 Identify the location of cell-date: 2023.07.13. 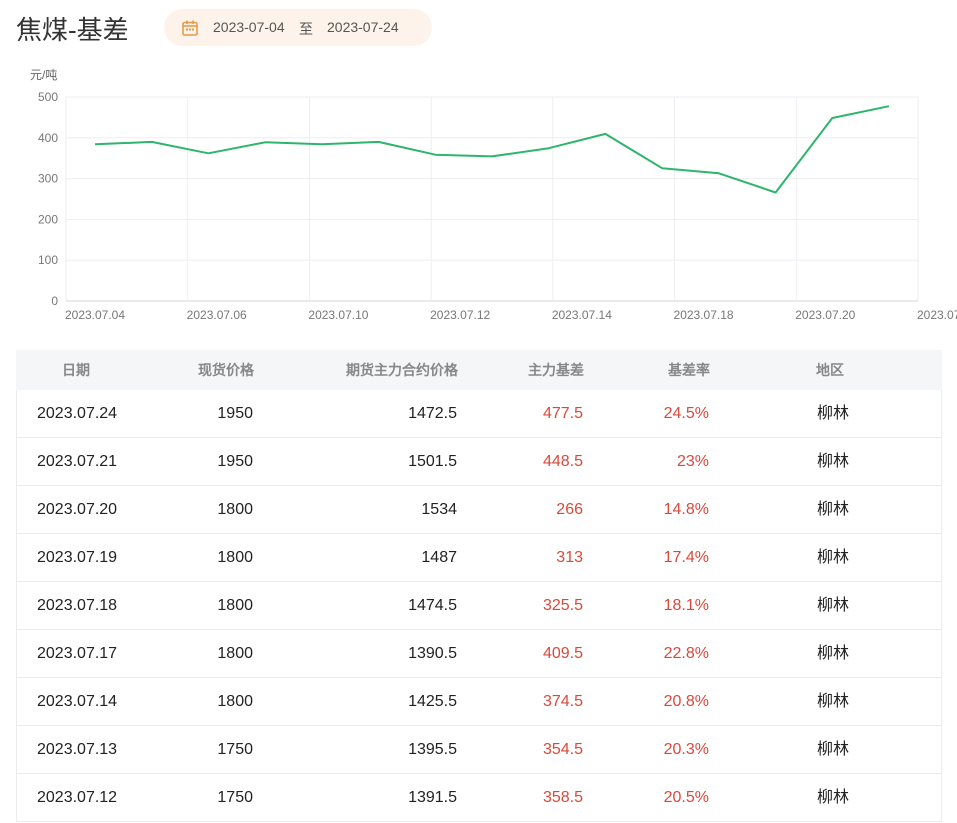
(77, 749).